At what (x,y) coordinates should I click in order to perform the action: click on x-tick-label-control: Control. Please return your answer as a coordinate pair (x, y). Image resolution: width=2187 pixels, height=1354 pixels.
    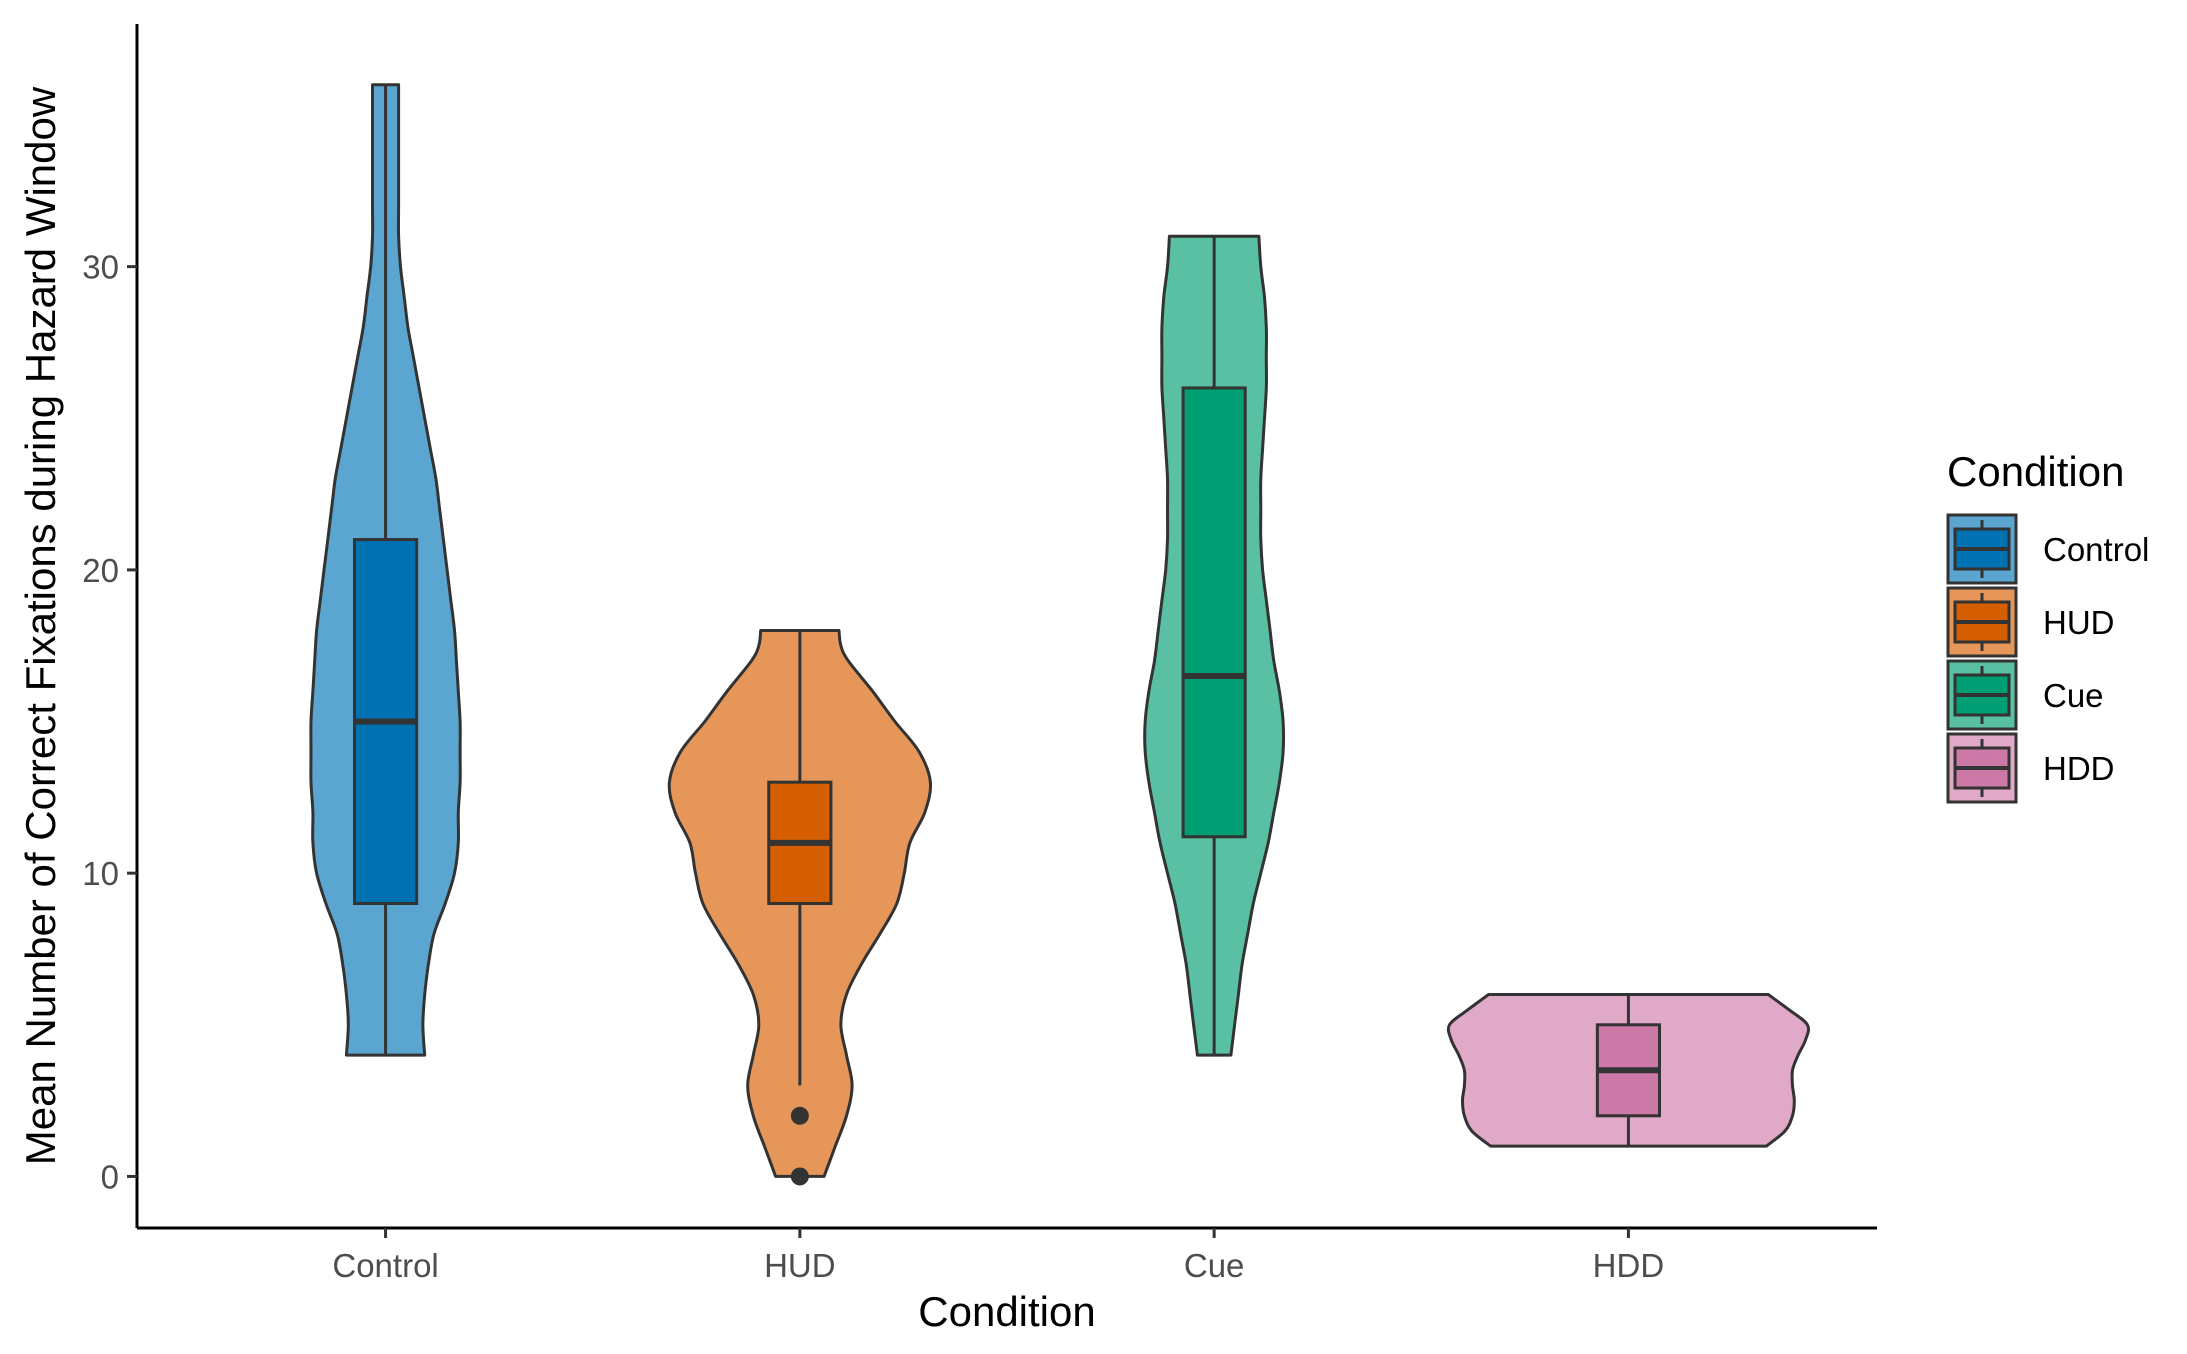
    Looking at the image, I should click on (385, 1265).